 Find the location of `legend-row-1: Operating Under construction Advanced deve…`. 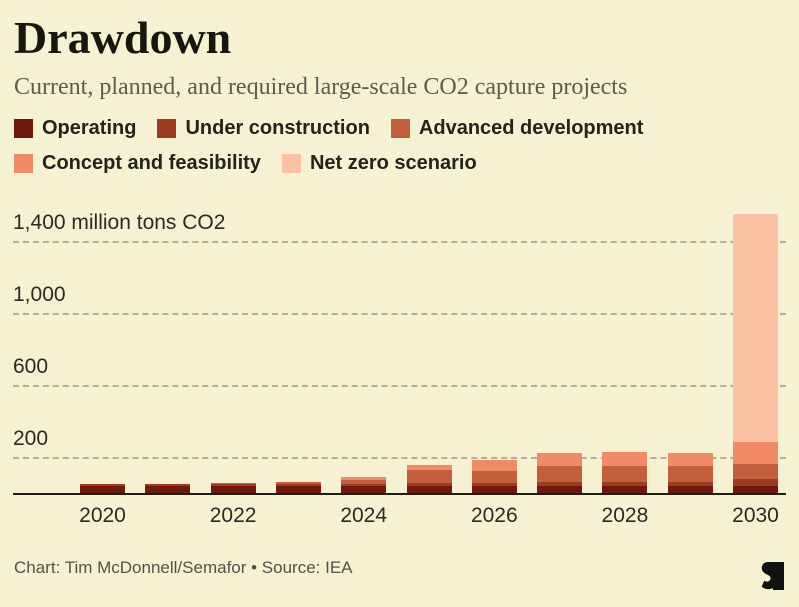

legend-row-1: Operating Under construction Advanced deve… is located at coordinates (339, 128).